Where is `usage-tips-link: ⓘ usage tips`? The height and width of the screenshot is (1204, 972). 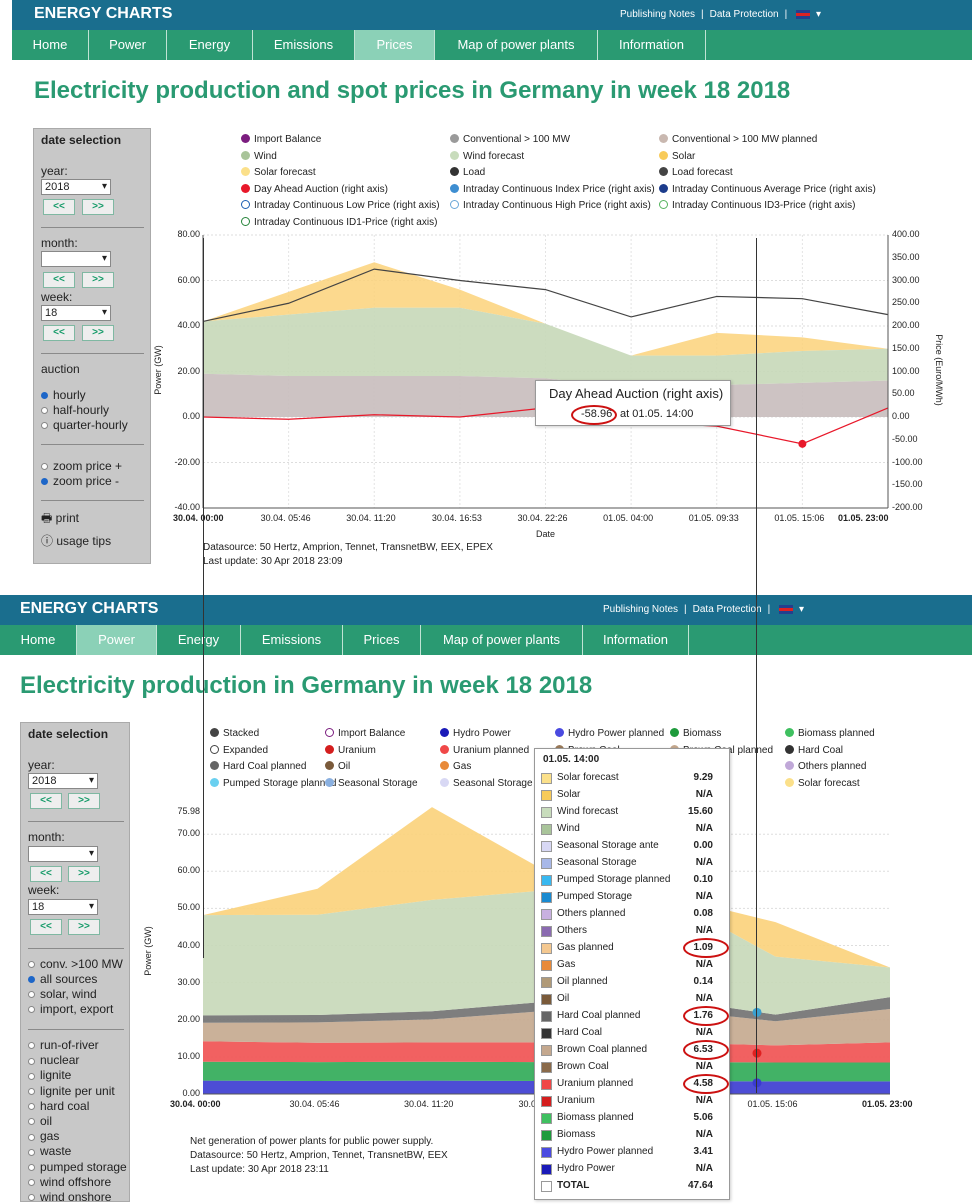 usage-tips-link: ⓘ usage tips is located at coordinates (76, 540).